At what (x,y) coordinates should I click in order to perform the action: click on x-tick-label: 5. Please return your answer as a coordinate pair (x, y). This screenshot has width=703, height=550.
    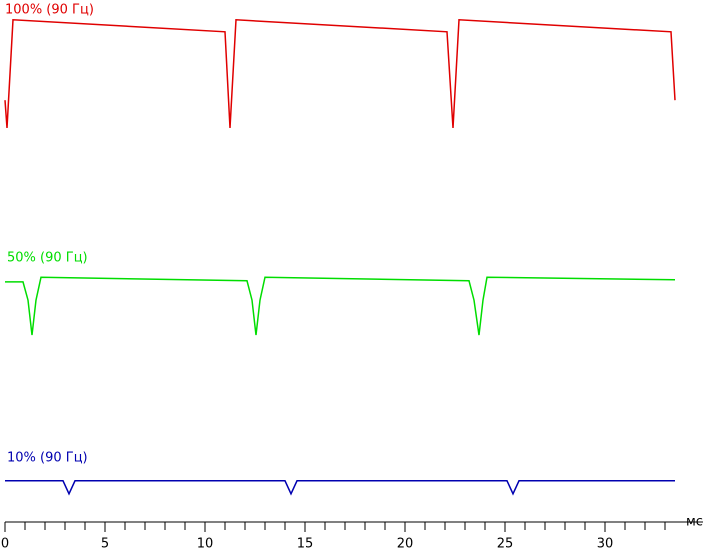
    Looking at the image, I should click on (105, 543).